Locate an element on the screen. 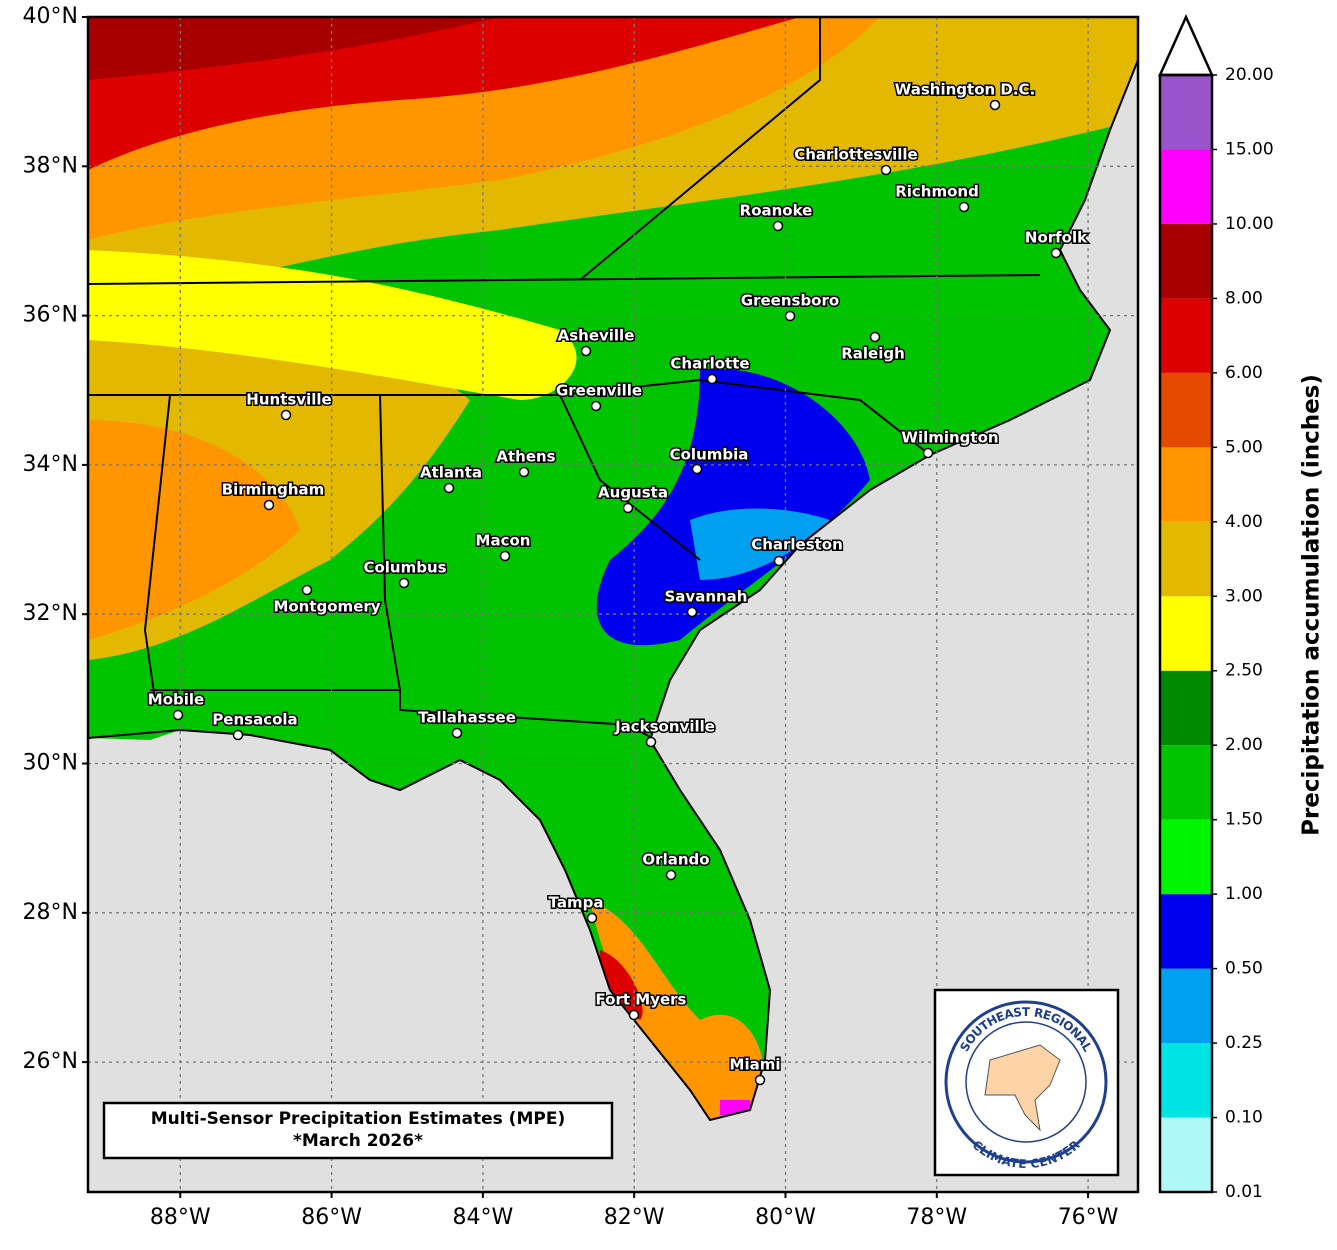  colorbar-tick-label: 2.00 is located at coordinates (1244, 745).